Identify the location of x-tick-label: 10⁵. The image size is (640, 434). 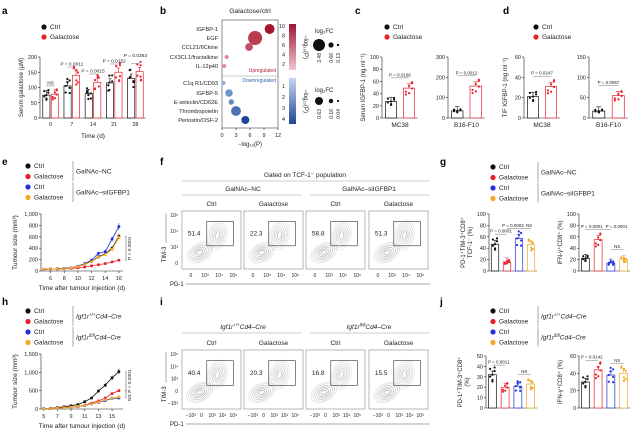
(296, 416).